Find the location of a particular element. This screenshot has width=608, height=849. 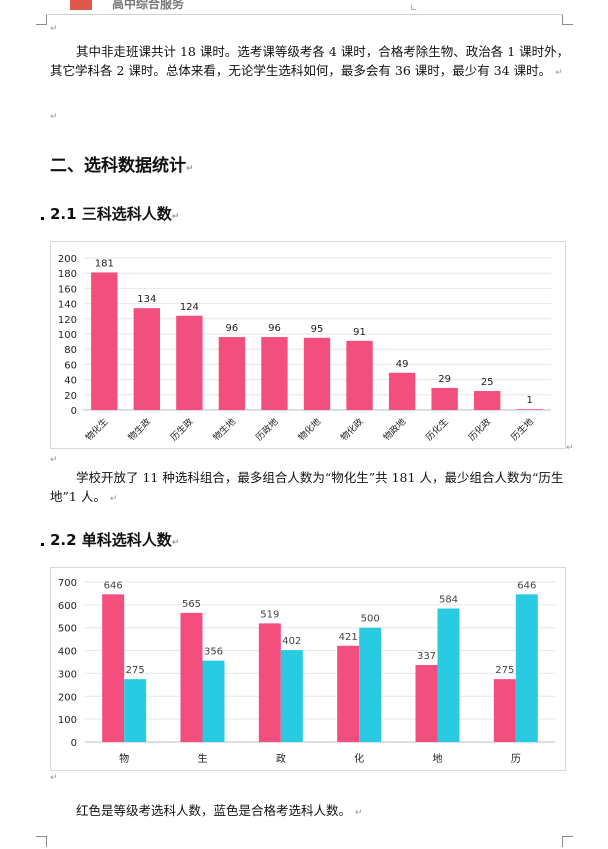

header-title: 高中综合服务 is located at coordinates (148, 5).